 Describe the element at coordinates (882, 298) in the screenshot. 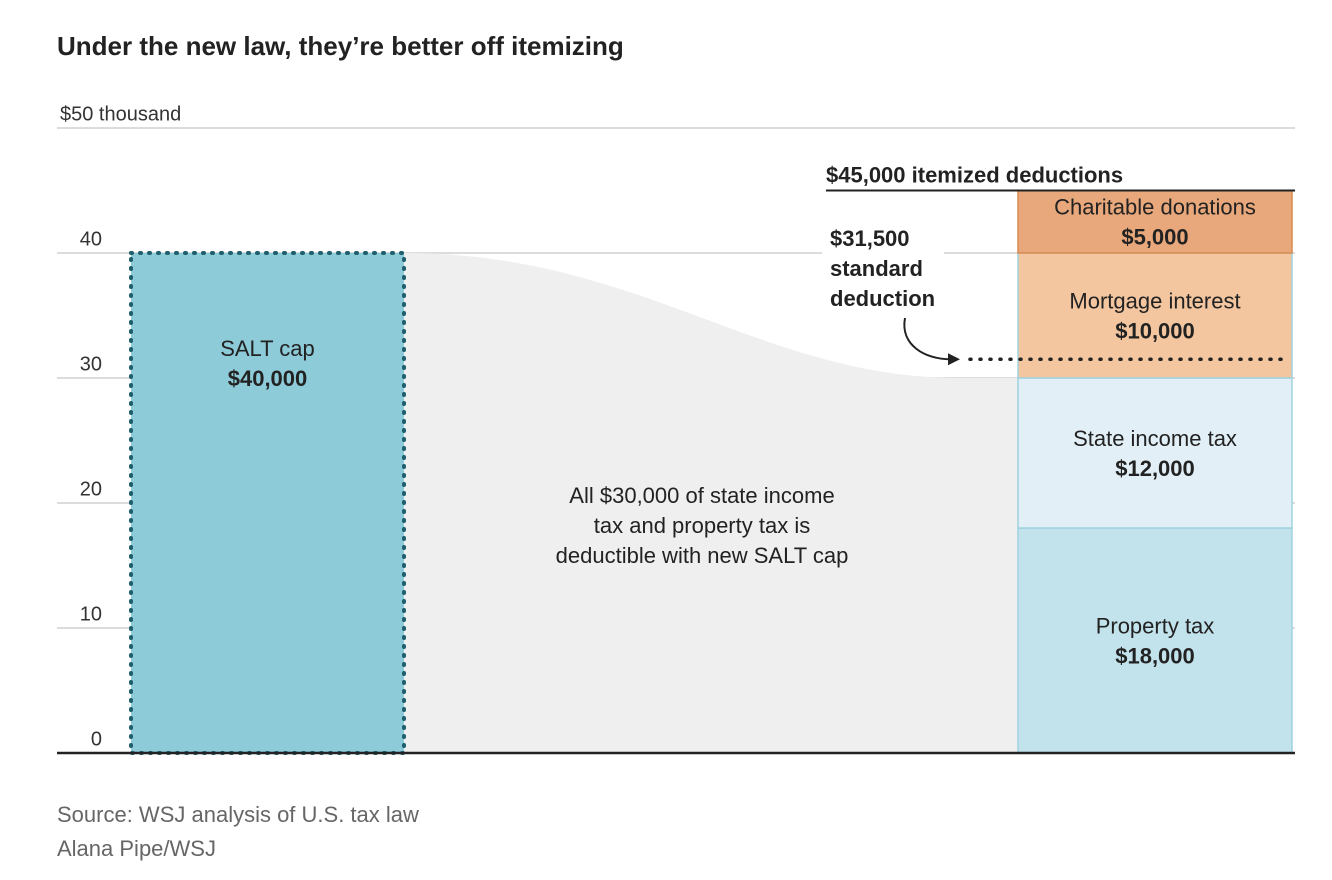

I see `standard-deduction-label: deduction` at that location.